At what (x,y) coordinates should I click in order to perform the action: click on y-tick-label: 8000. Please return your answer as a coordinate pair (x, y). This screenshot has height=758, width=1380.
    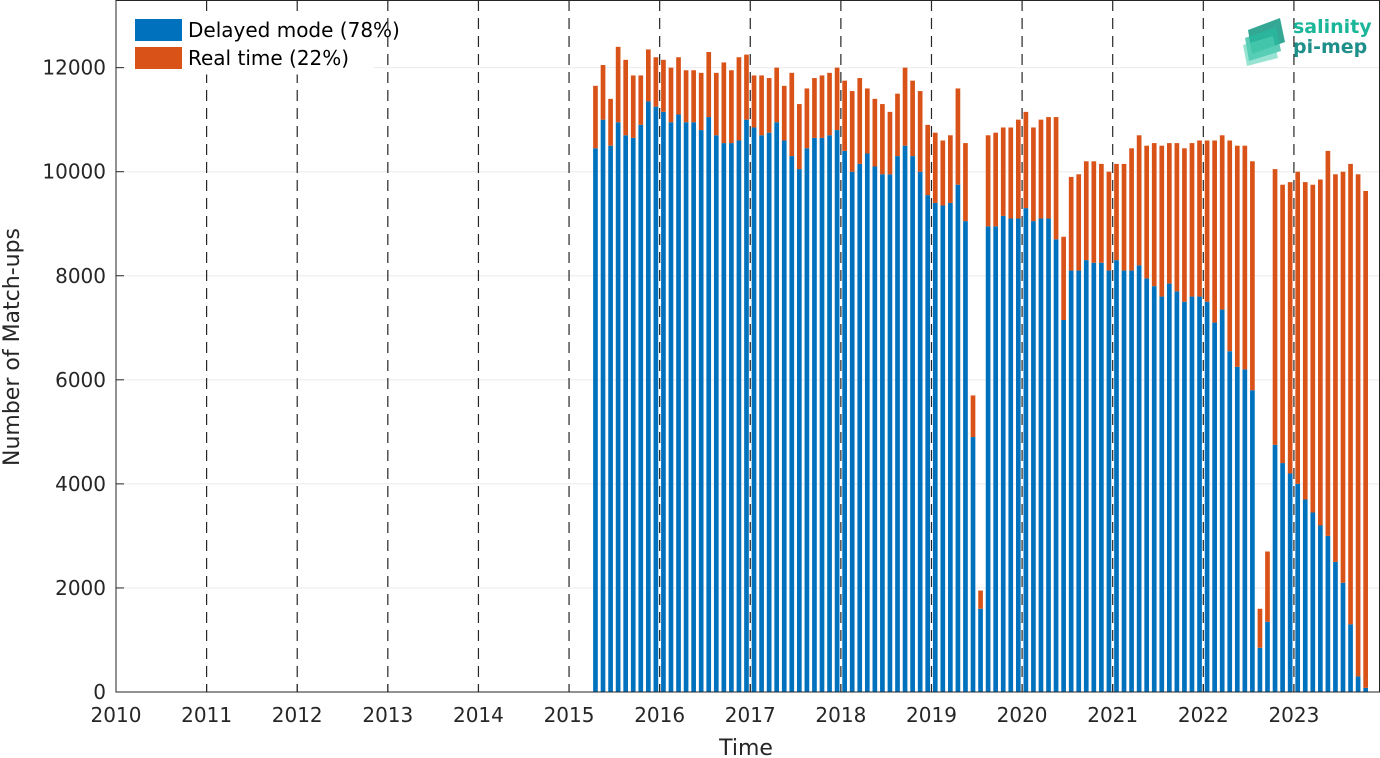
    Looking at the image, I should click on (80, 276).